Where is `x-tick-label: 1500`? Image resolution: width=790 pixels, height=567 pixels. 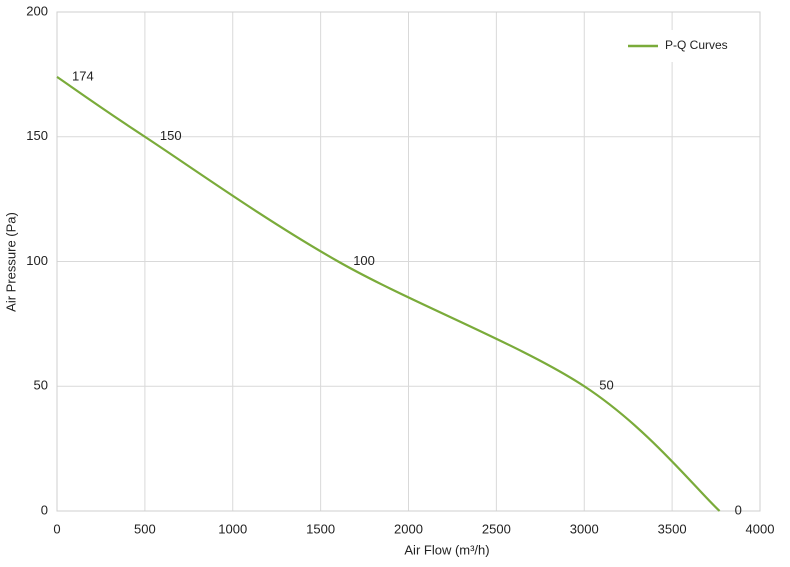
x-tick-label: 1500 is located at coordinates (320, 528).